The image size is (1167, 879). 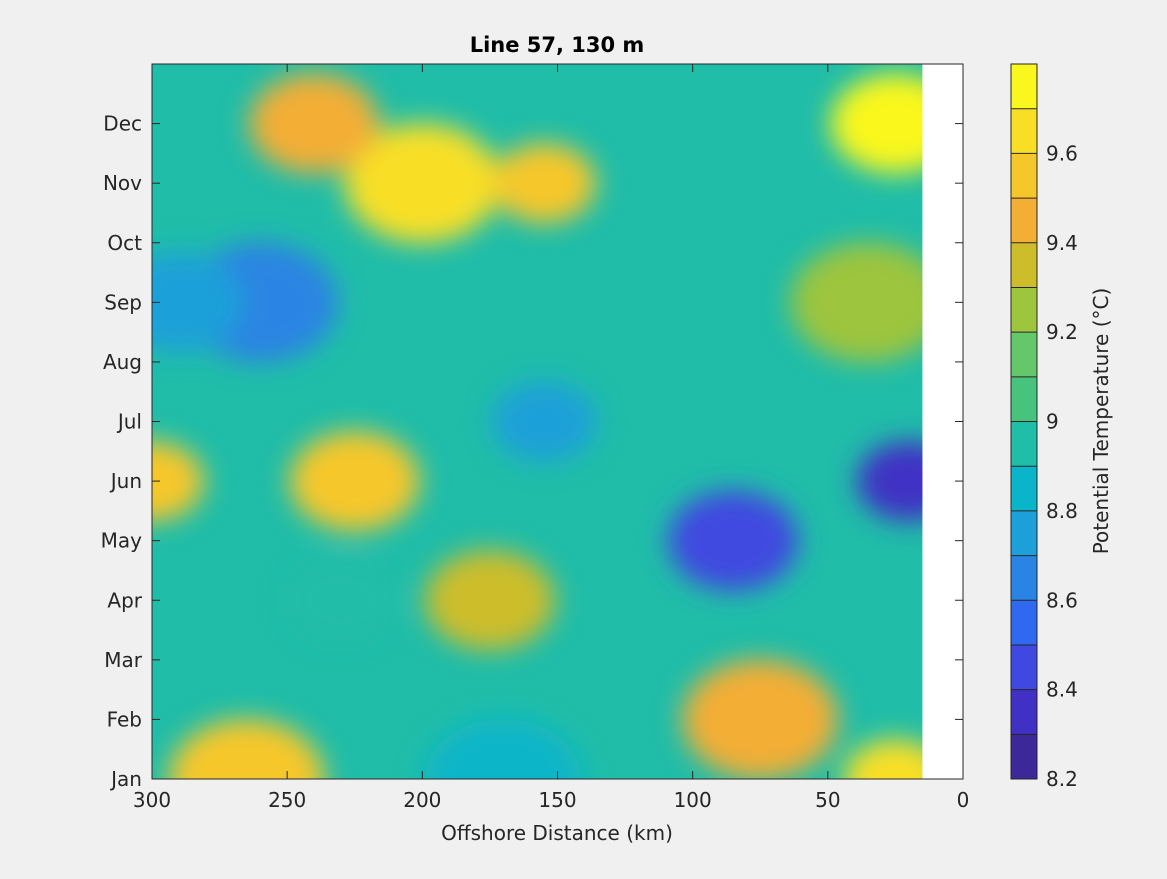 What do you see at coordinates (422, 800) in the screenshot?
I see `x-tick-label: 200` at bounding box center [422, 800].